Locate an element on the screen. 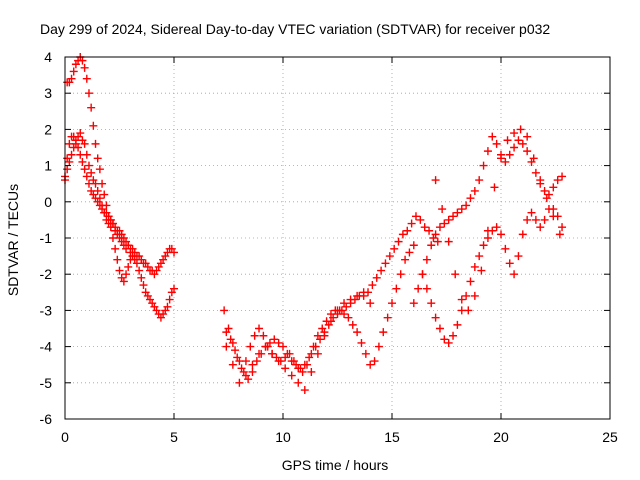 Image resolution: width=640 pixels, height=480 pixels. x-tick-label: 5 is located at coordinates (174, 437).